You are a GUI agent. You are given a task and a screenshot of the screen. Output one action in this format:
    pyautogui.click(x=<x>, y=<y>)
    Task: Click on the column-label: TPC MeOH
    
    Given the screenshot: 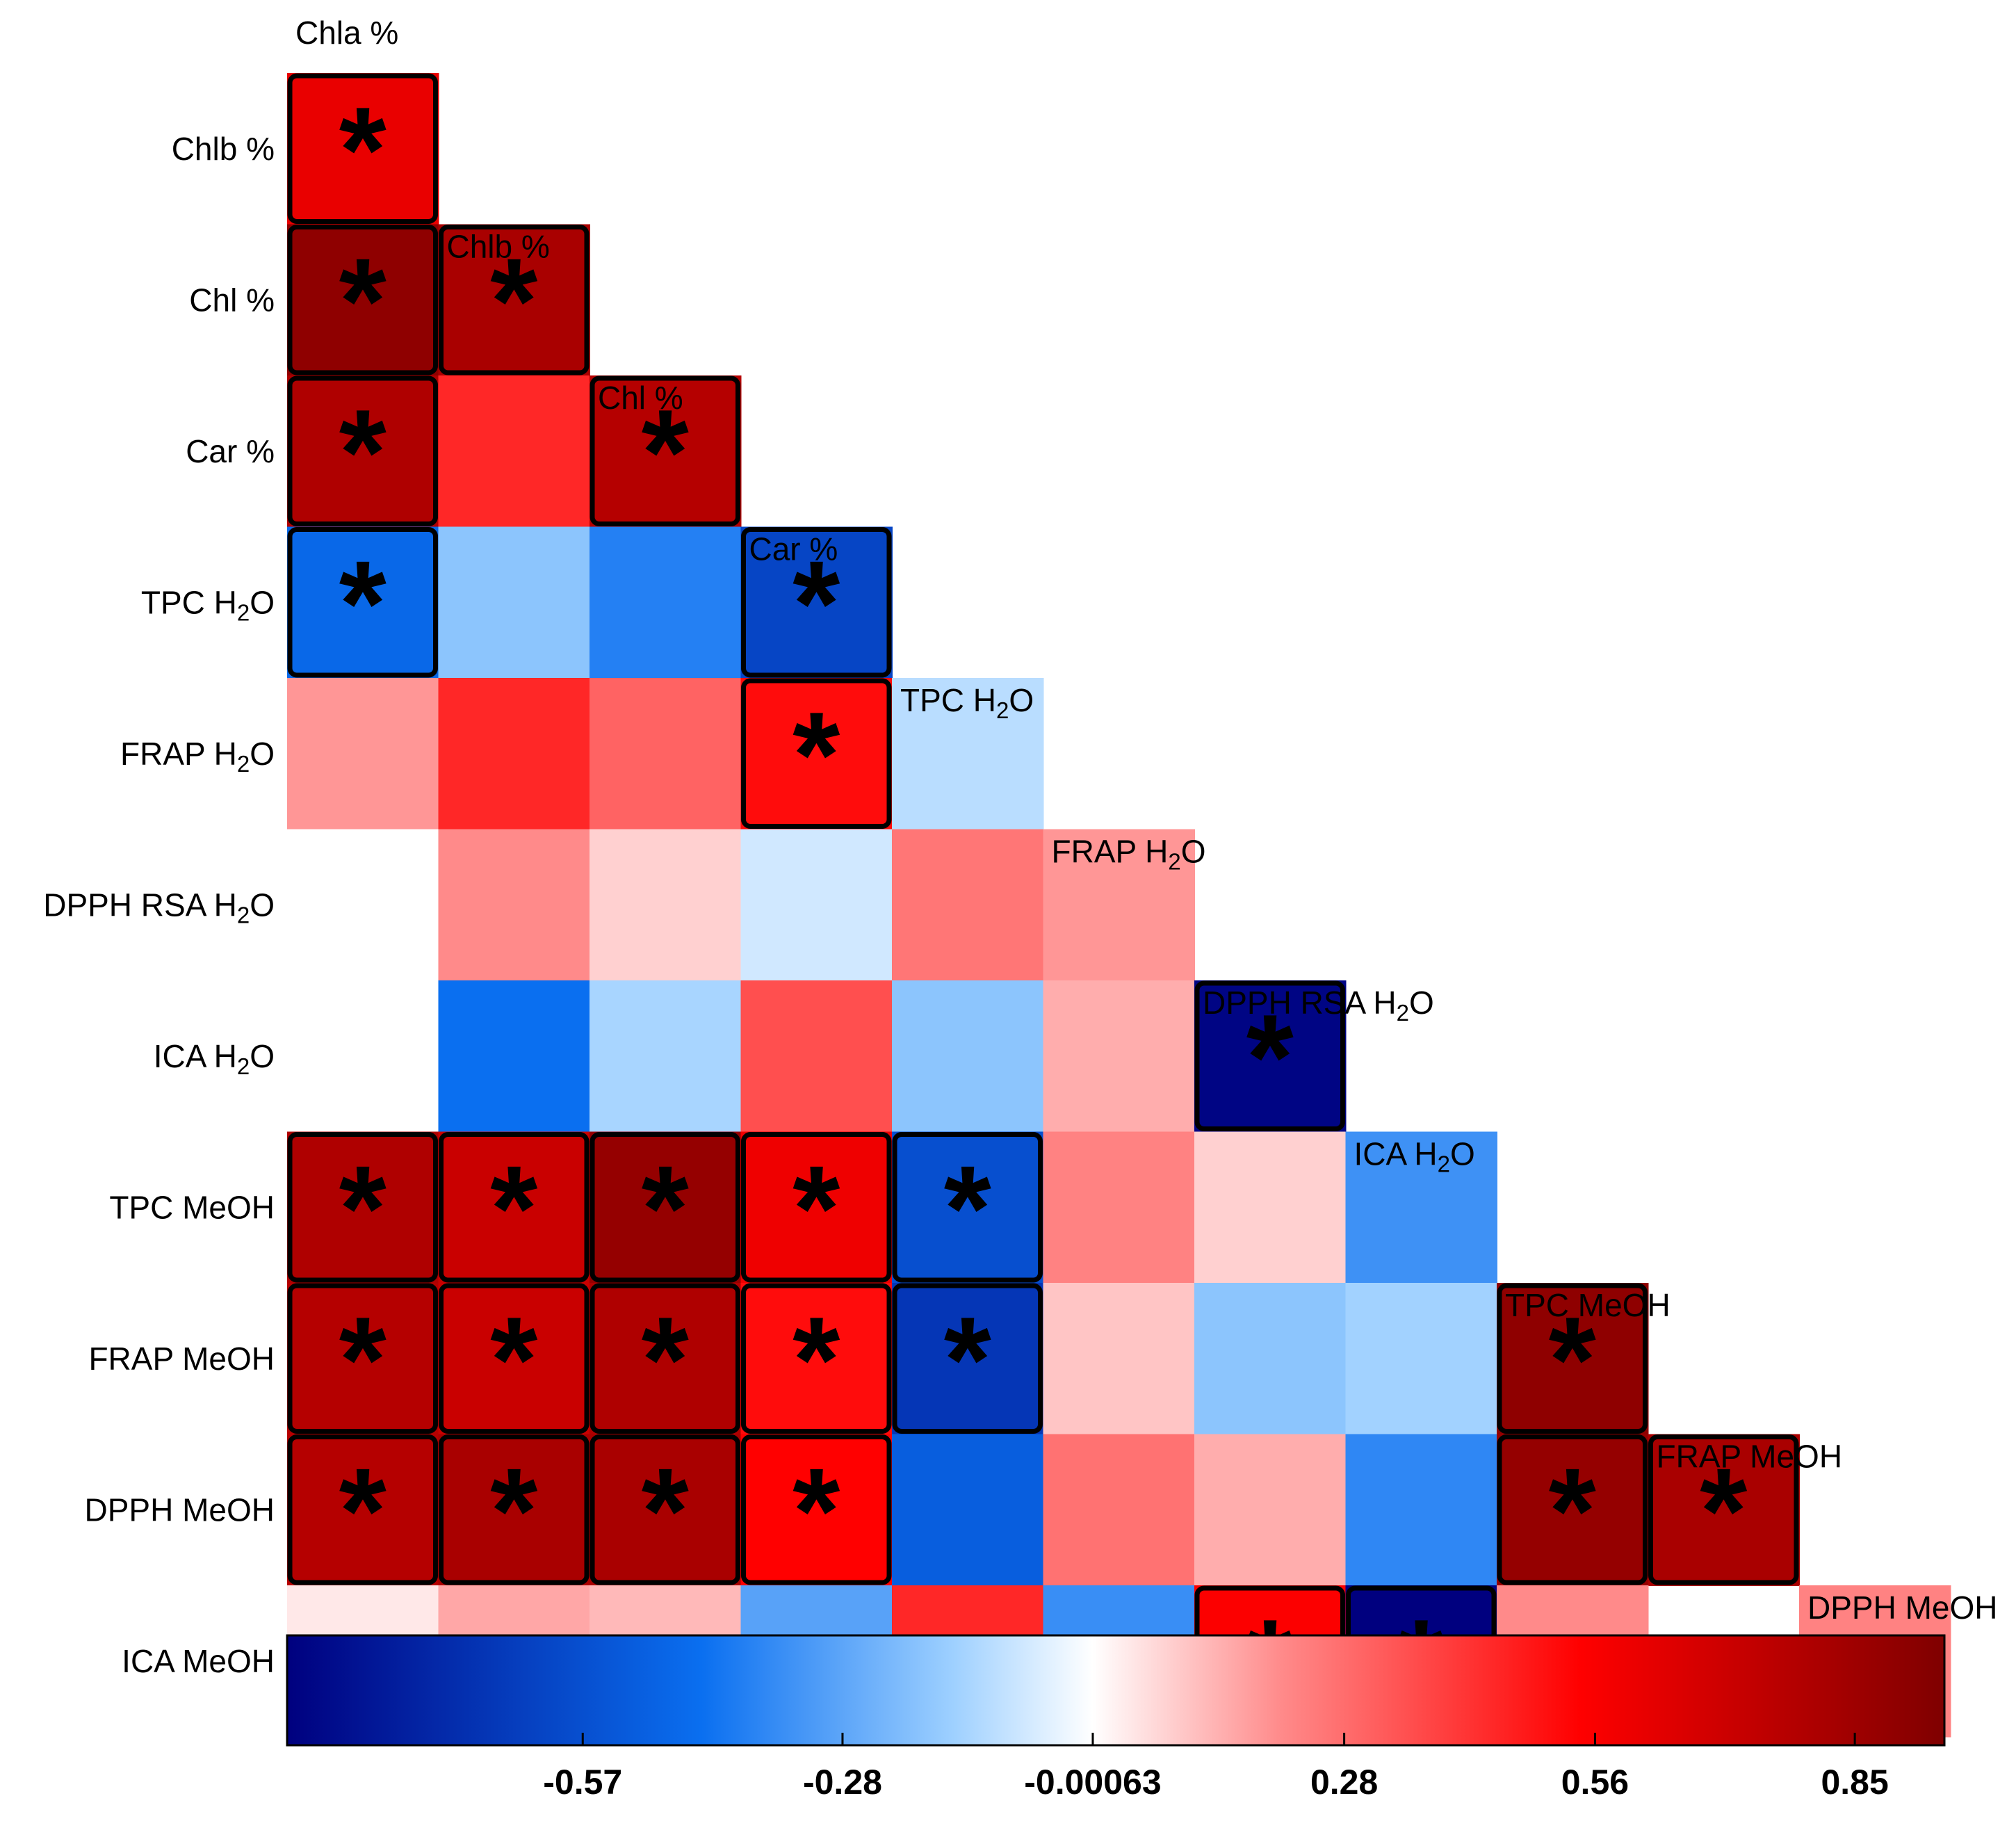 What is the action you would take?
    pyautogui.click(x=1587, y=1305)
    